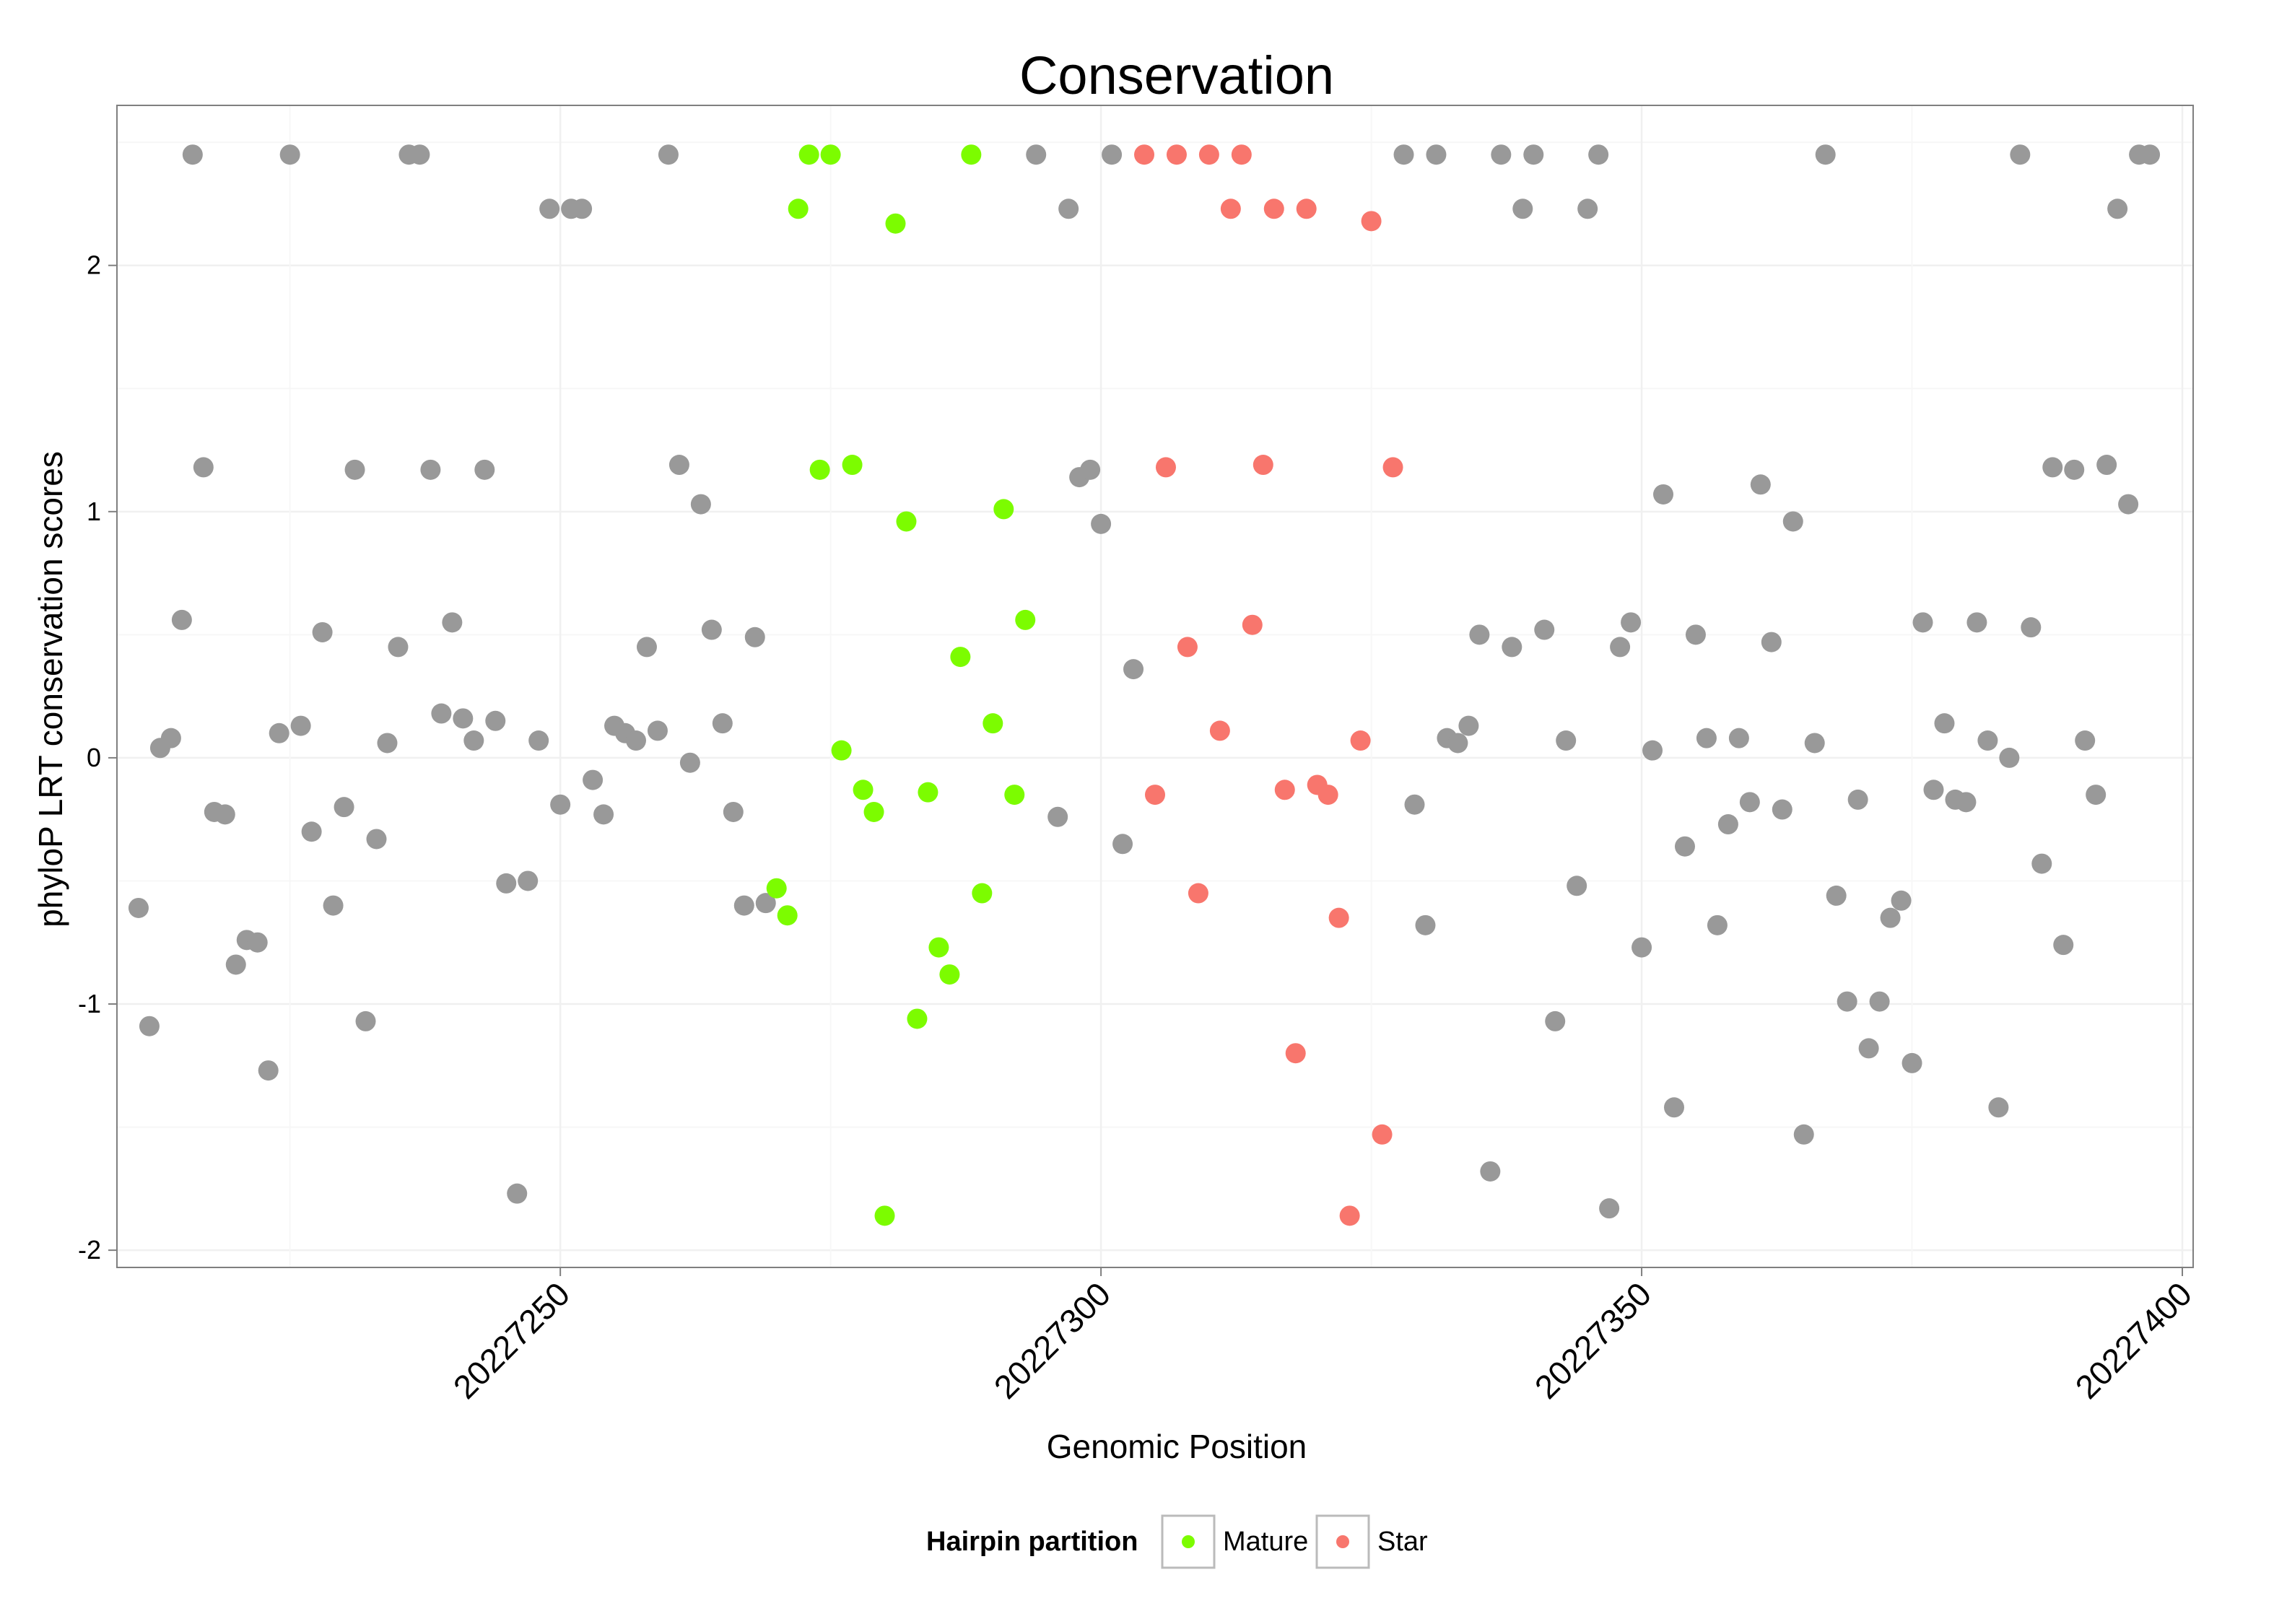  I want to click on y-axis: -2 -1 0 1 2, so click(98, 757).